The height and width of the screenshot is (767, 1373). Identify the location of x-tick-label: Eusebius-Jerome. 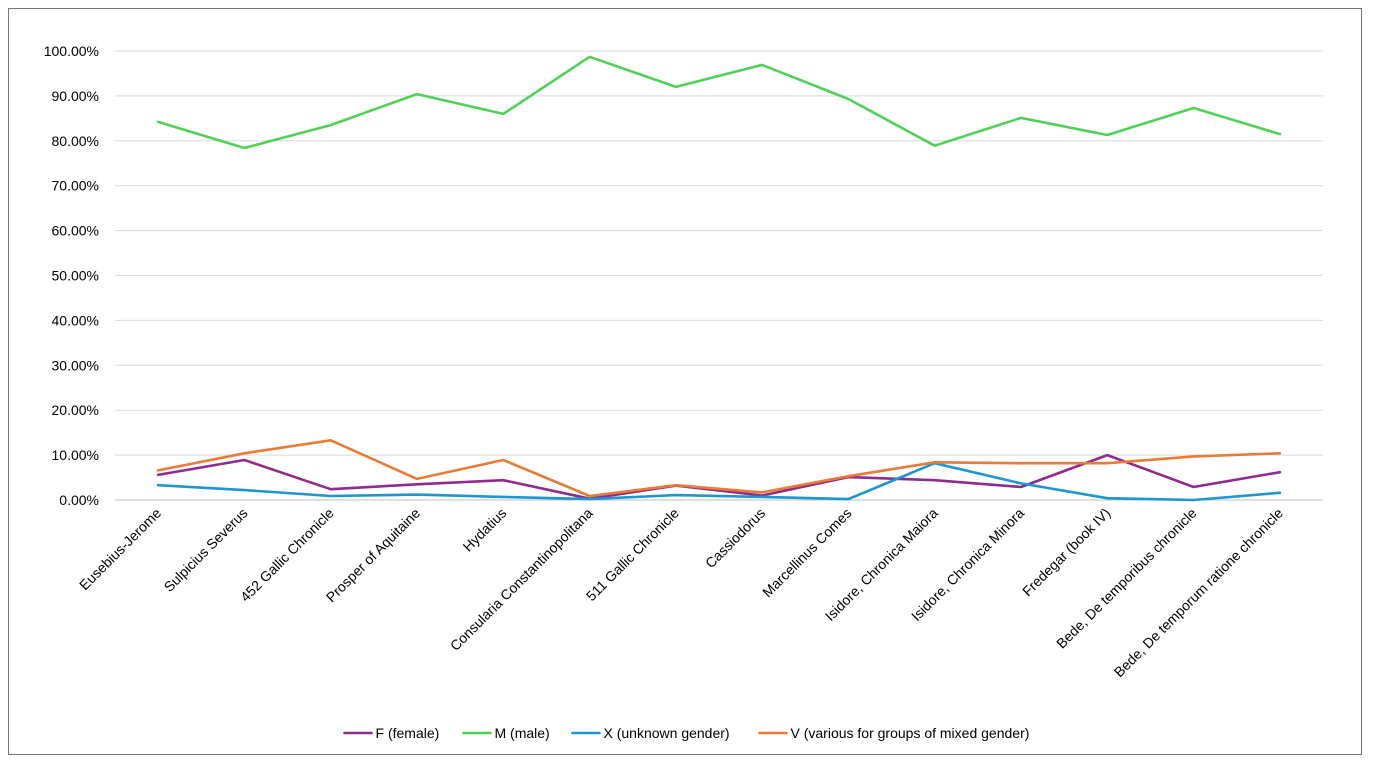
(120, 549).